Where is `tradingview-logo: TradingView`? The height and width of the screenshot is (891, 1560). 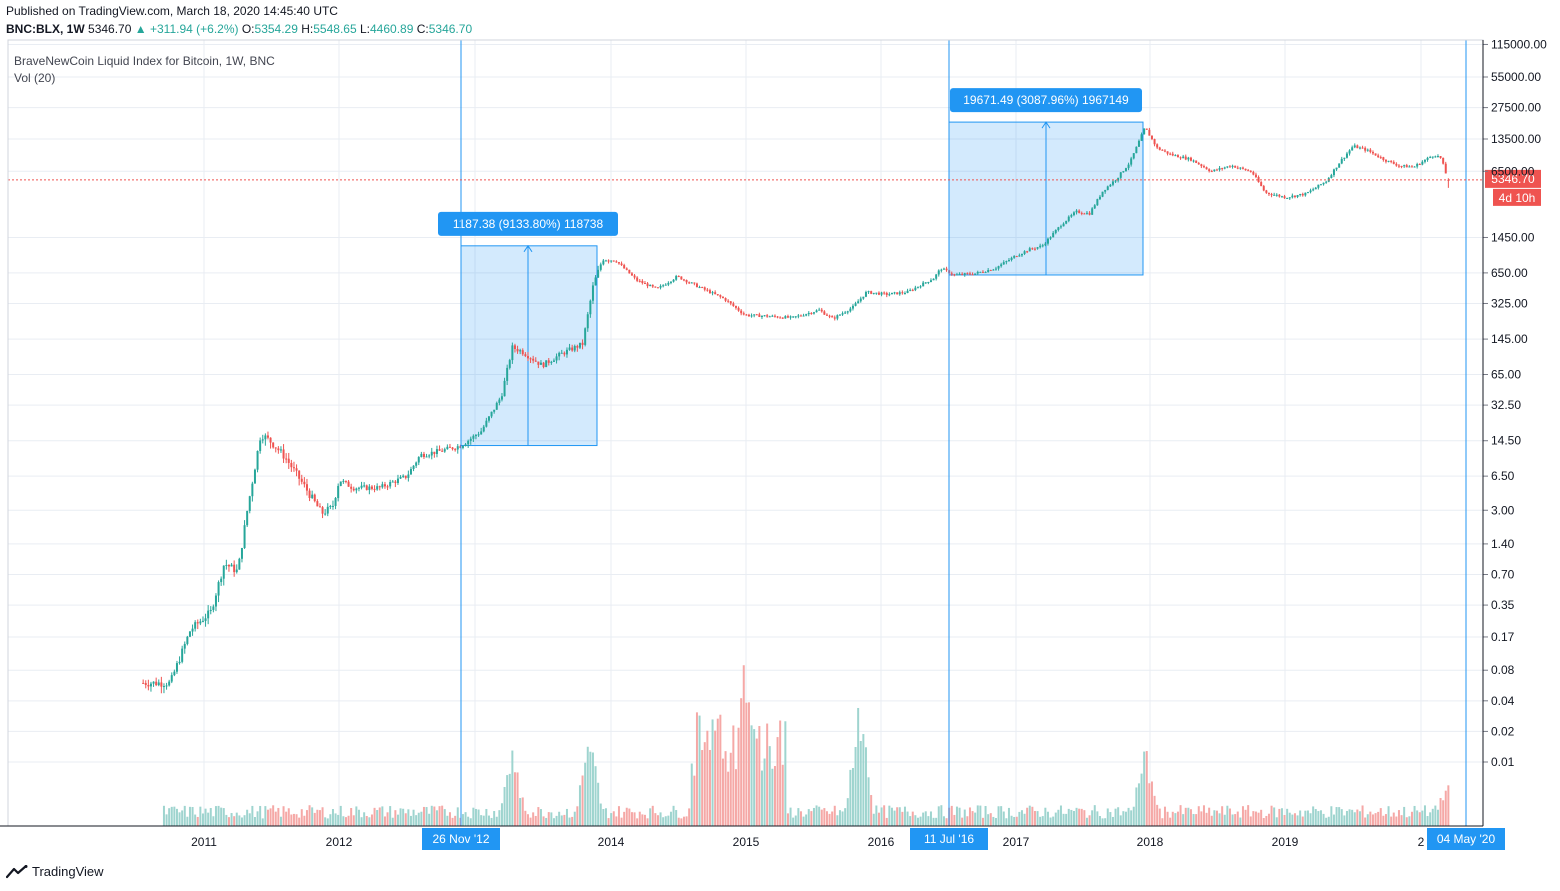
tradingview-logo: TradingView is located at coordinates (55, 871).